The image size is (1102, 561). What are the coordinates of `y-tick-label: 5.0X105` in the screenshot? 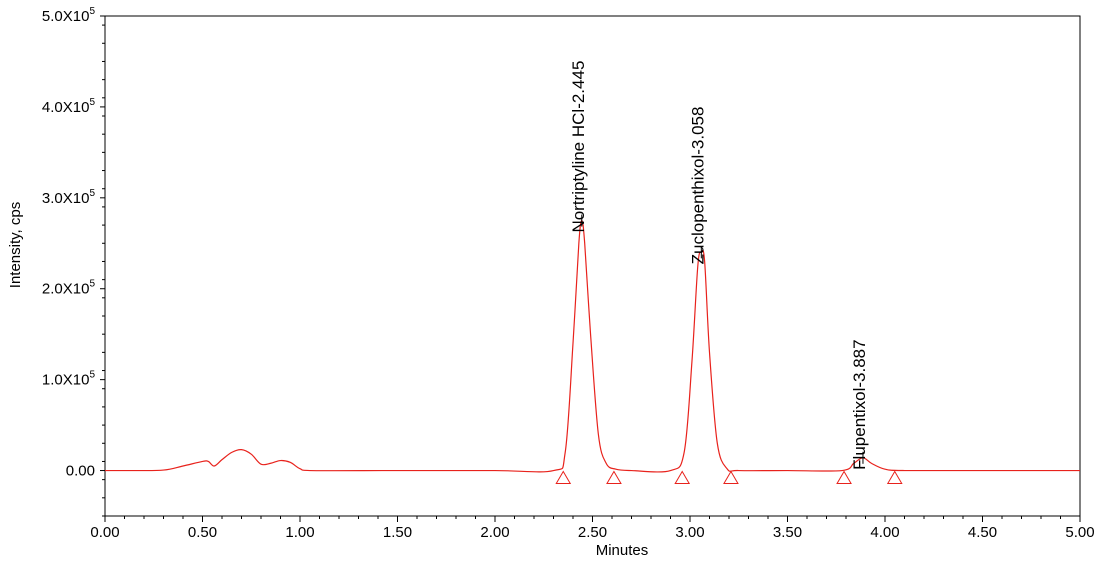 It's located at (69, 15).